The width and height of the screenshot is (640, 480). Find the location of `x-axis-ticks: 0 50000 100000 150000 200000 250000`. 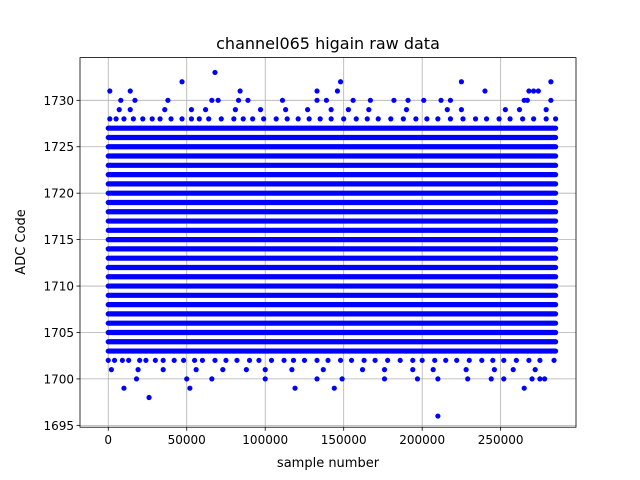

x-axis-ticks: 0 50000 100000 150000 200000 250000 is located at coordinates (314, 437).